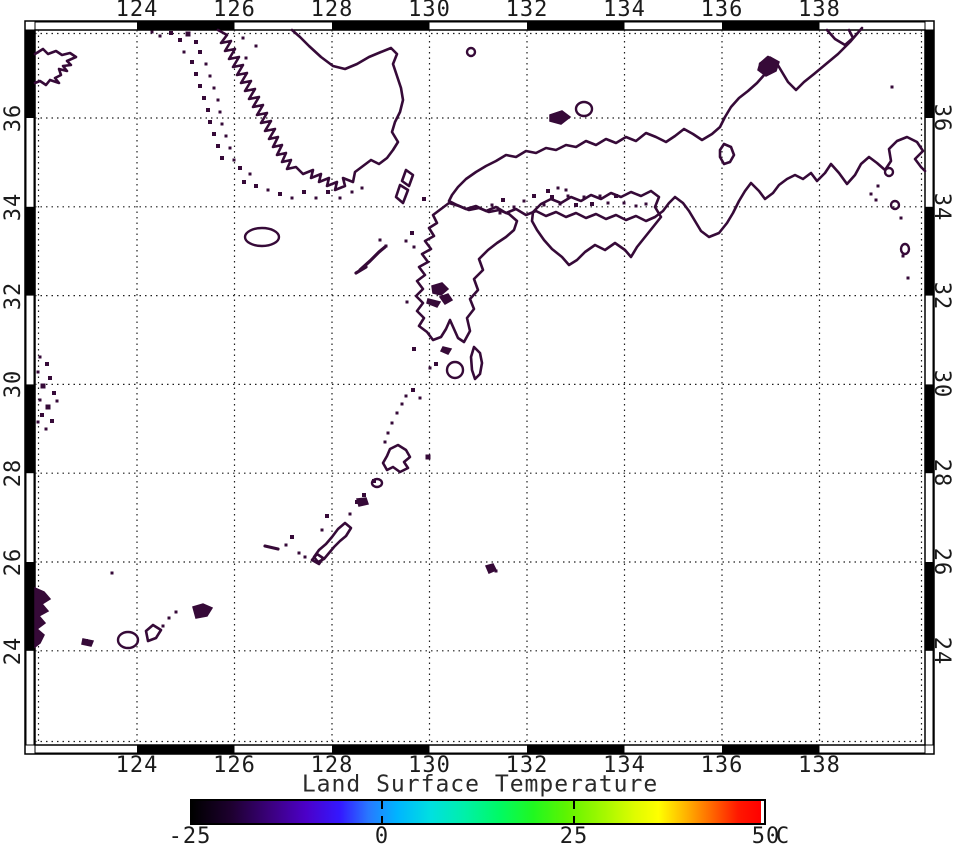 This screenshot has height=851, width=957. Describe the element at coordinates (271, 547) in the screenshot. I see `coastline-kume` at that location.